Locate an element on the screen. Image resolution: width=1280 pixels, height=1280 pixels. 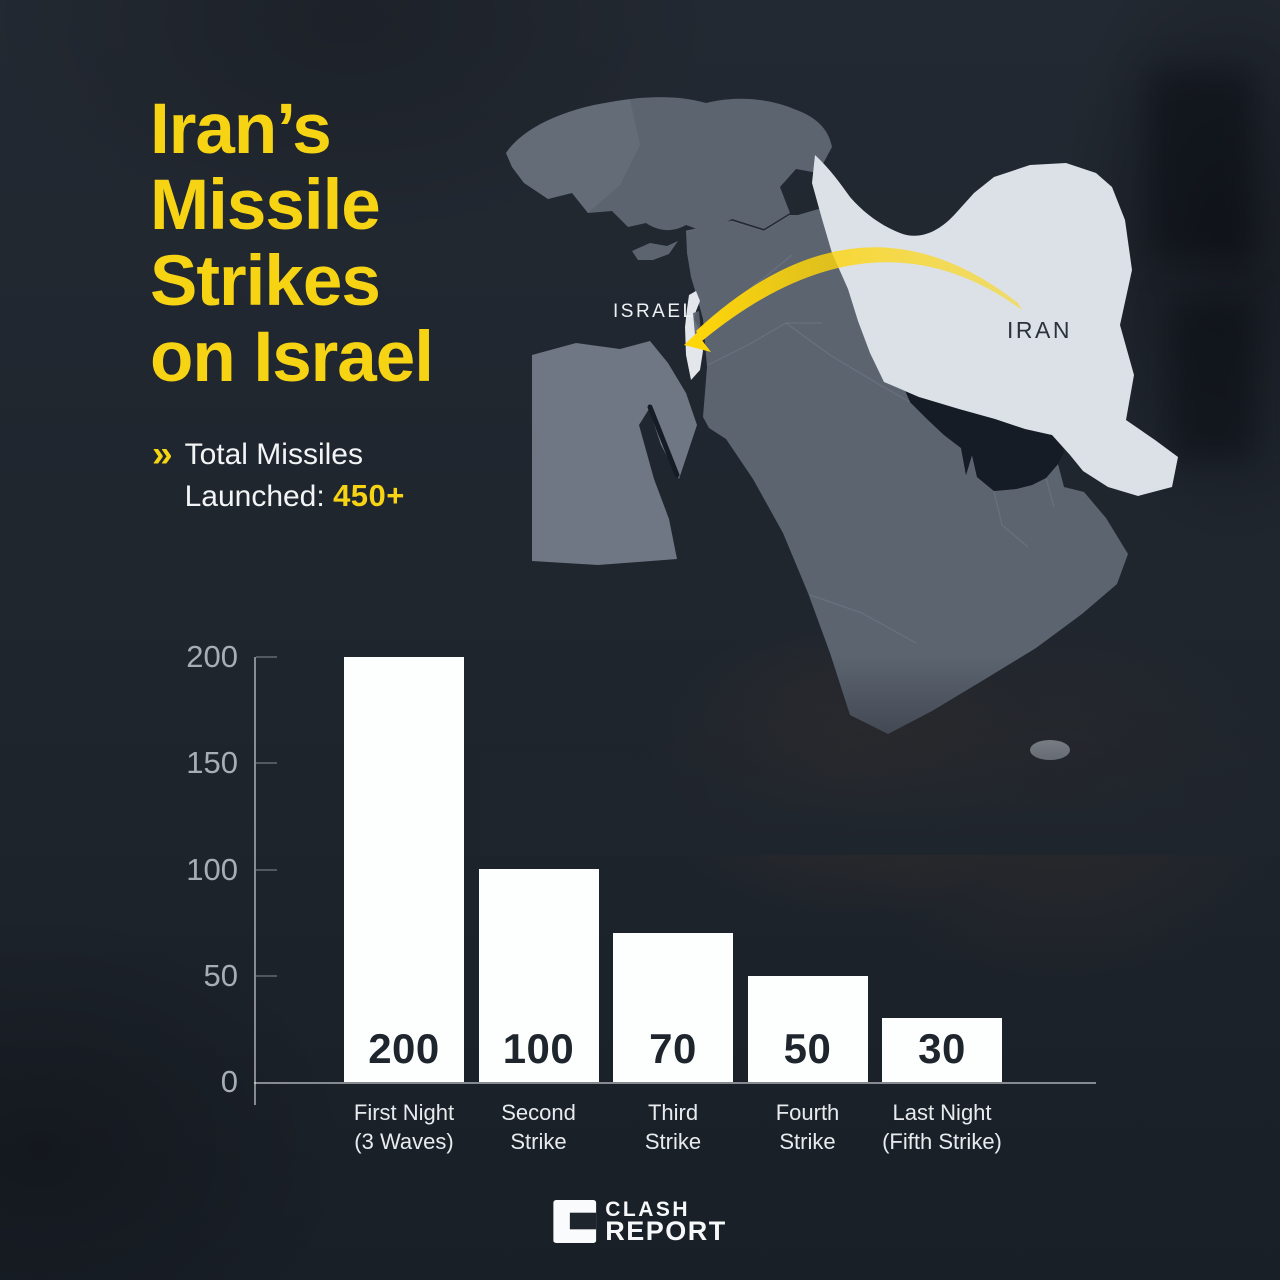
subtitle-launched-label: Launched: is located at coordinates (254, 496).